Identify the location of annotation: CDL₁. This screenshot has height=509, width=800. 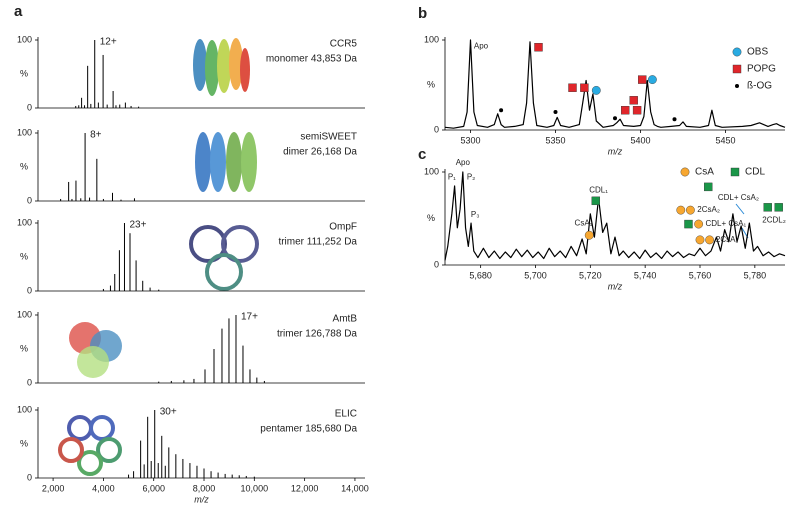
(598, 190).